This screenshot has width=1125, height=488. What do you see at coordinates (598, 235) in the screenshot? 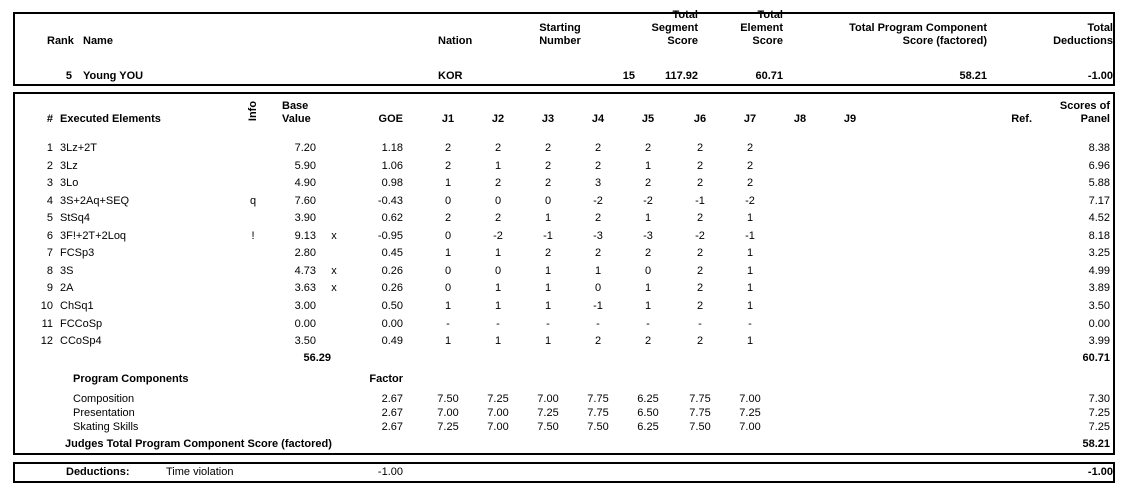
I see `element-judge-score-j4: -3` at bounding box center [598, 235].